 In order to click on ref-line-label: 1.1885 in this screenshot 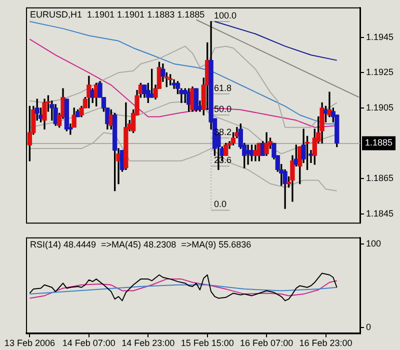, I will do `click(379, 143)`.